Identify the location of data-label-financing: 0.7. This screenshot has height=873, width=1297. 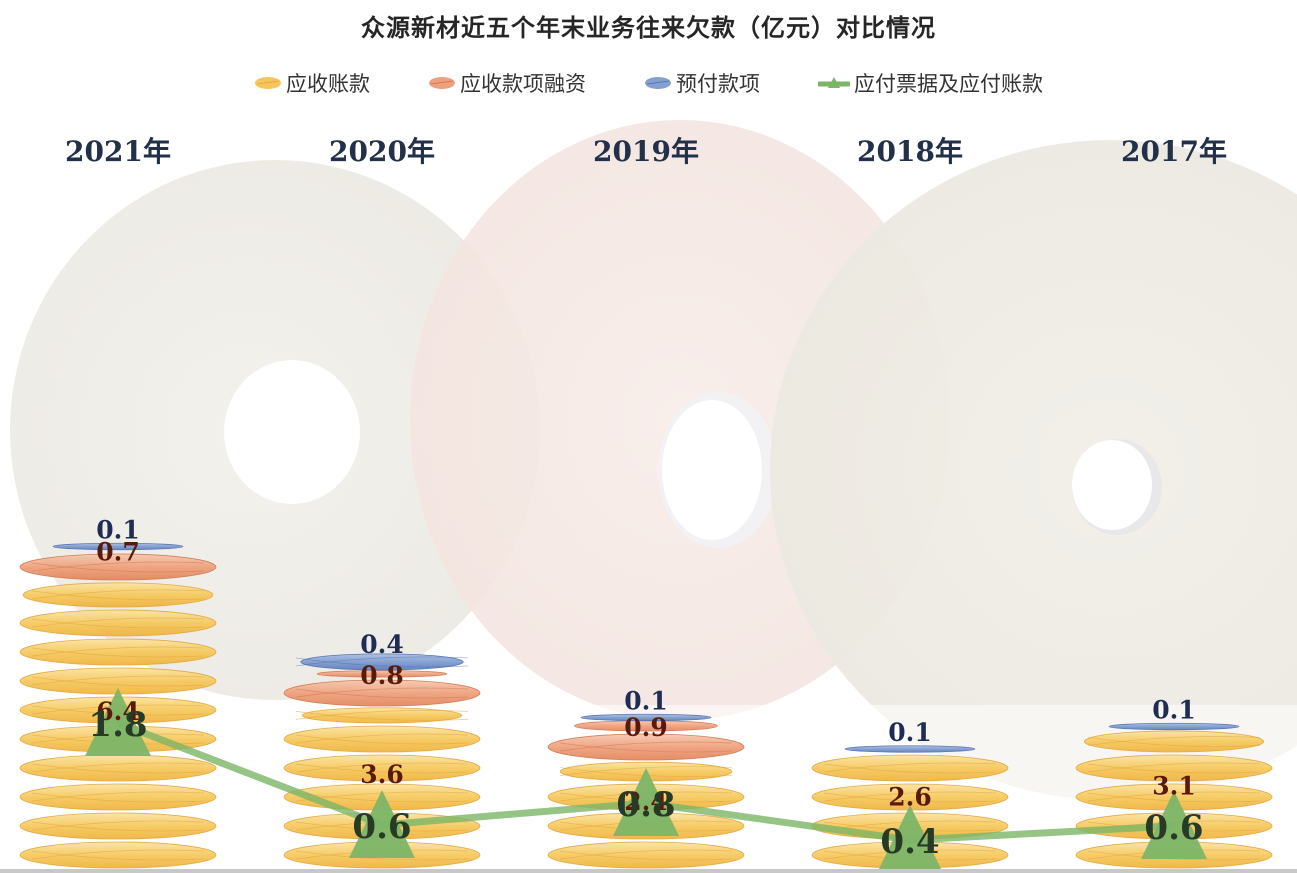
(118, 551).